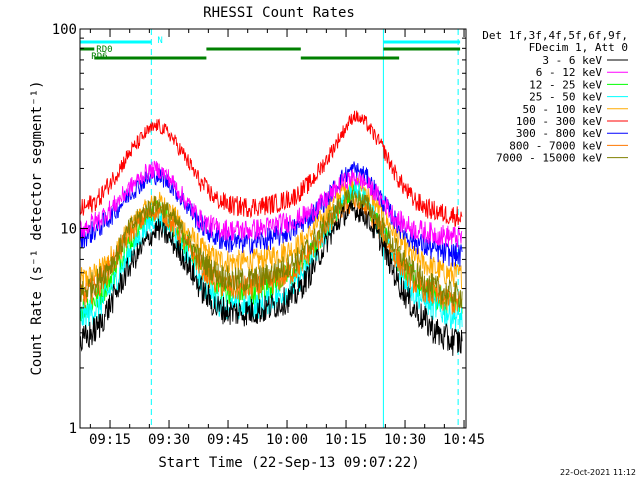 The width and height of the screenshot is (640, 480). I want to click on x-axis-label: Start Time (22-Sep-13 09:07:22), so click(288, 463).